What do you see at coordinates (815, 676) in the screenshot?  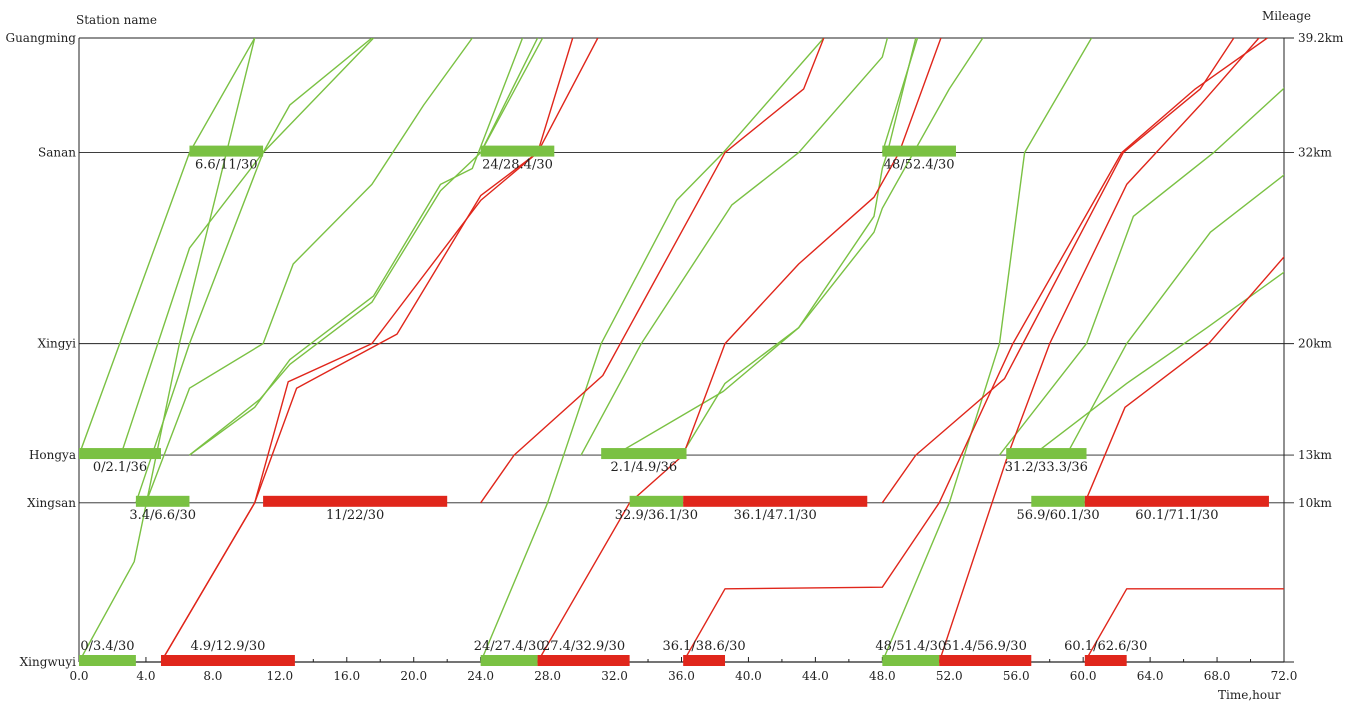 I see `x-tick-label: 44.0` at bounding box center [815, 676].